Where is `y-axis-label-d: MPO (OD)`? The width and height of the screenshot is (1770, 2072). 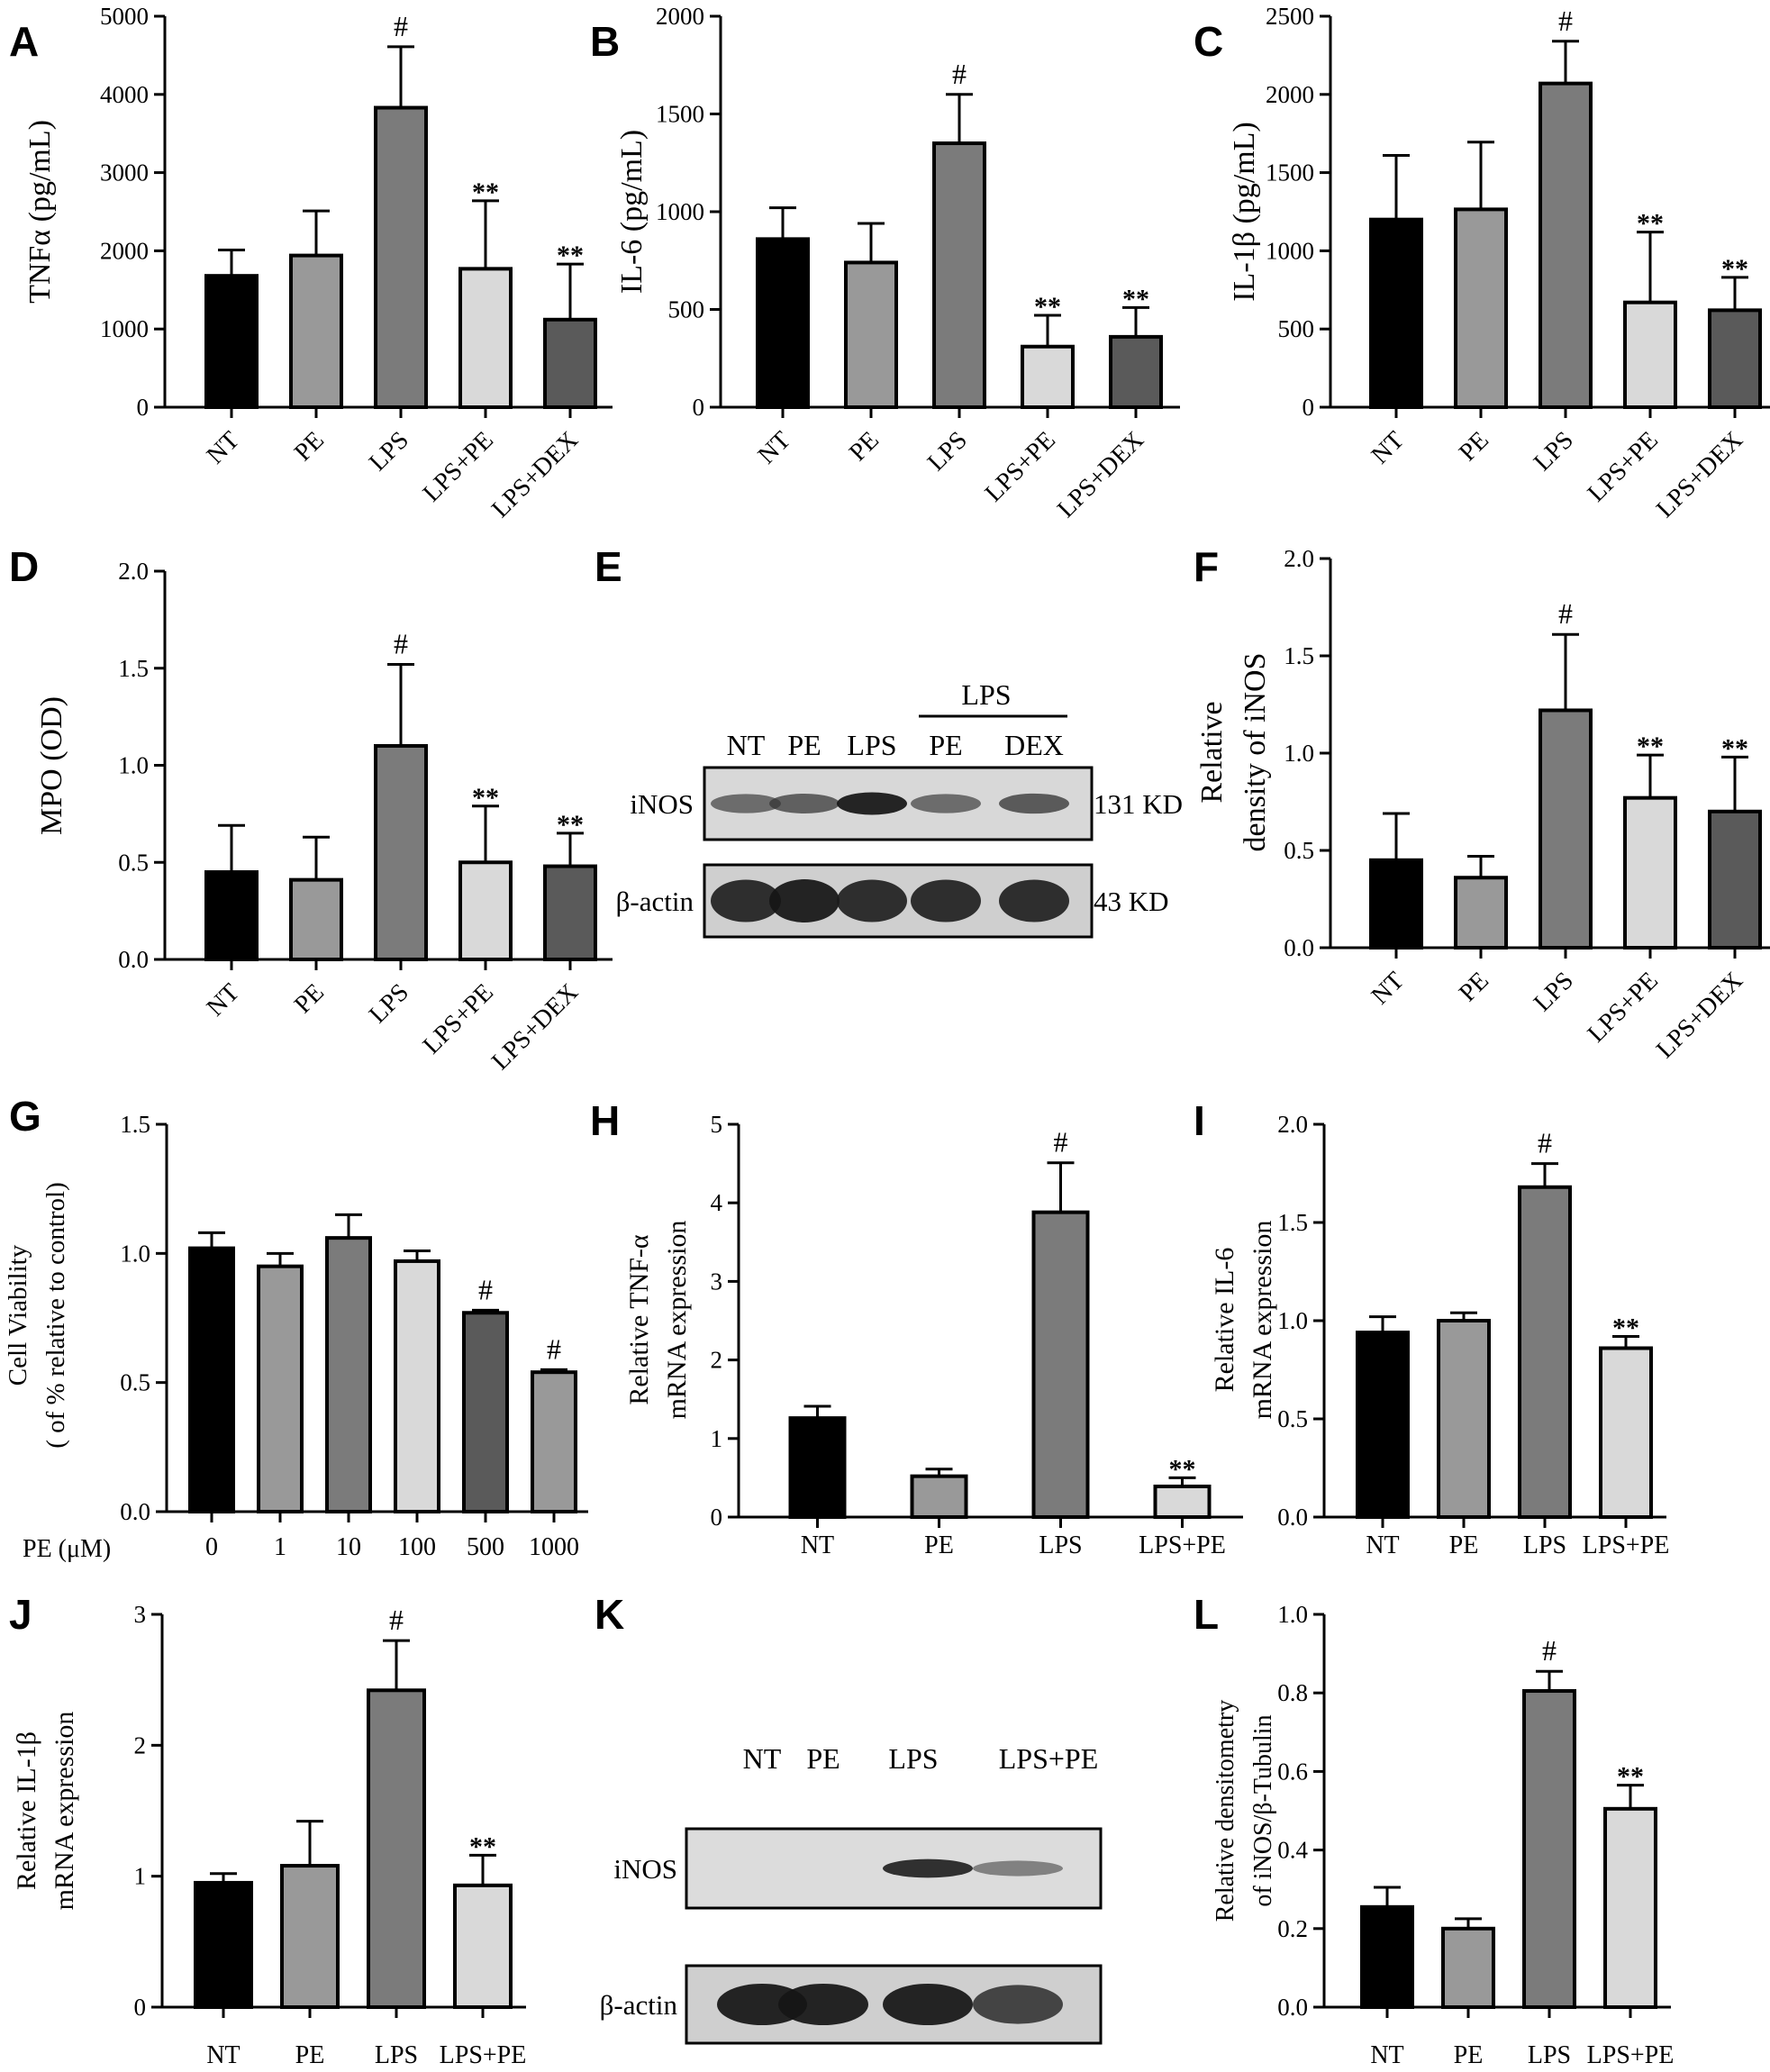
y-axis-label-d: MPO (OD) is located at coordinates (51, 765).